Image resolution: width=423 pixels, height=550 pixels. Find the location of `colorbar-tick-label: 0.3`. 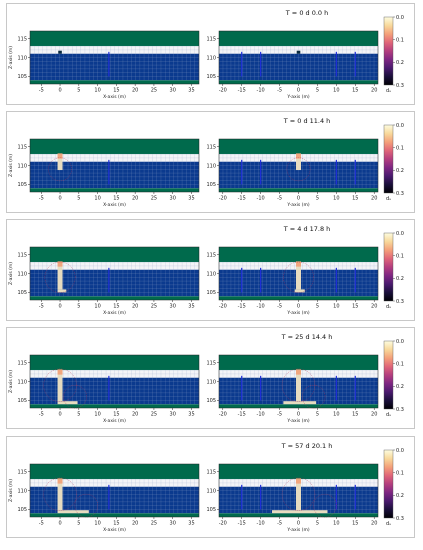

colorbar-tick-label: 0.3 is located at coordinates (400, 410).